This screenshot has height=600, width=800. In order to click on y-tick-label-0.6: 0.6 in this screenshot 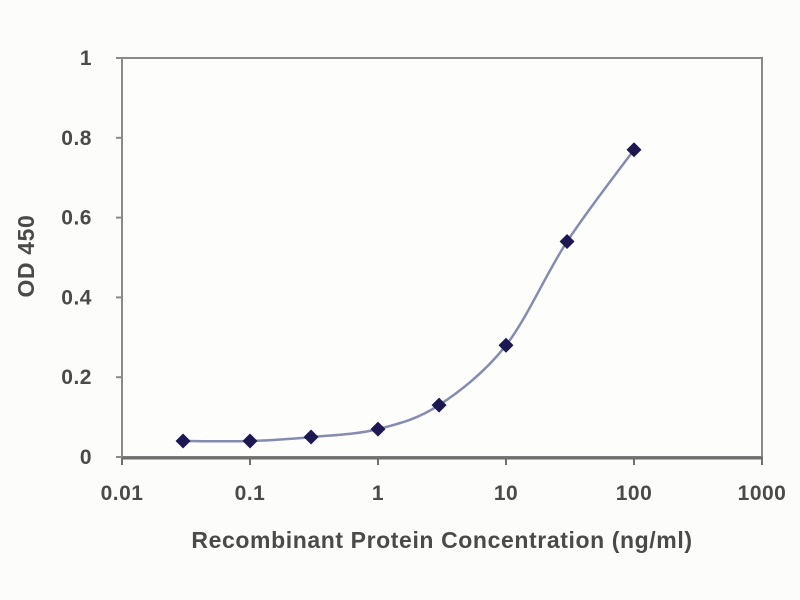, I will do `click(76, 218)`.